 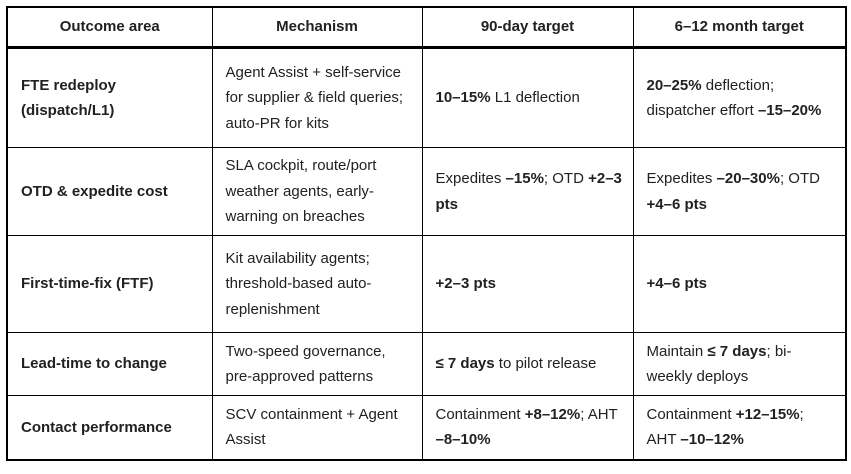 What do you see at coordinates (712, 440) in the screenshot?
I see `target-metric-bold: –10–12%` at bounding box center [712, 440].